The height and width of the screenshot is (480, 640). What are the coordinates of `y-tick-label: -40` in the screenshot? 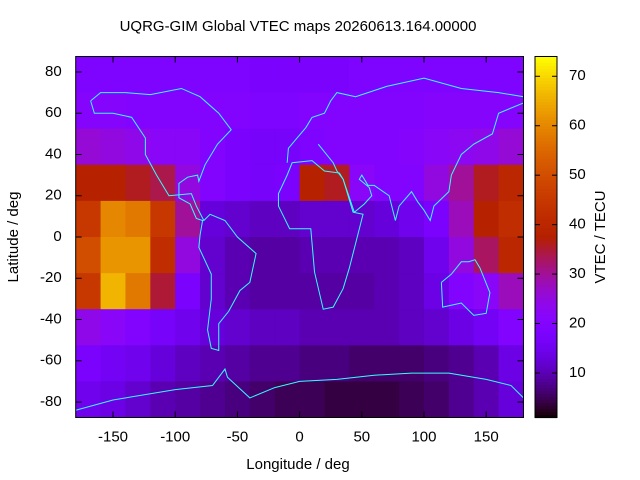 It's located at (51, 318).